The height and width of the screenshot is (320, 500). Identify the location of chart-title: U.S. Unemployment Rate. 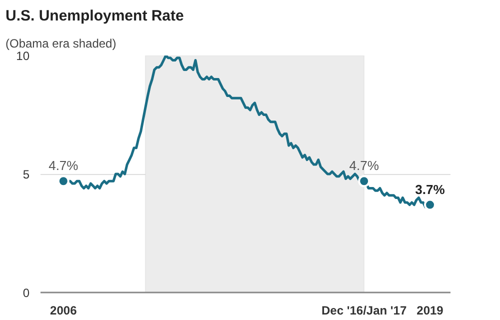
(95, 16).